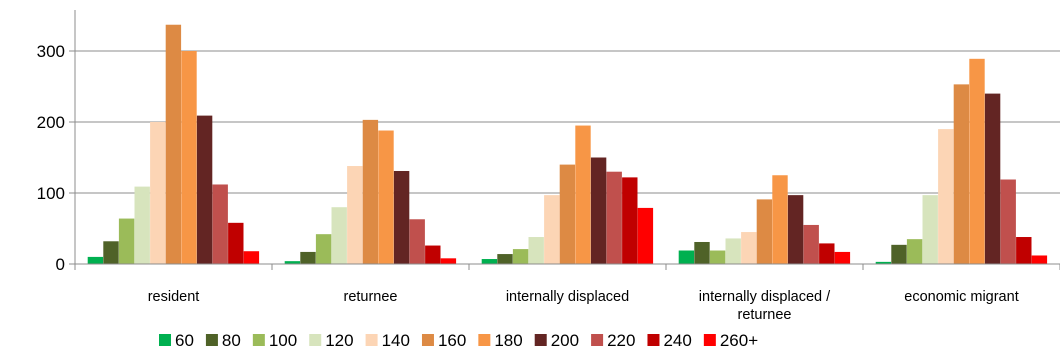 The width and height of the screenshot is (1060, 356). Describe the element at coordinates (621, 340) in the screenshot. I see `legend-label-220: 220` at that location.